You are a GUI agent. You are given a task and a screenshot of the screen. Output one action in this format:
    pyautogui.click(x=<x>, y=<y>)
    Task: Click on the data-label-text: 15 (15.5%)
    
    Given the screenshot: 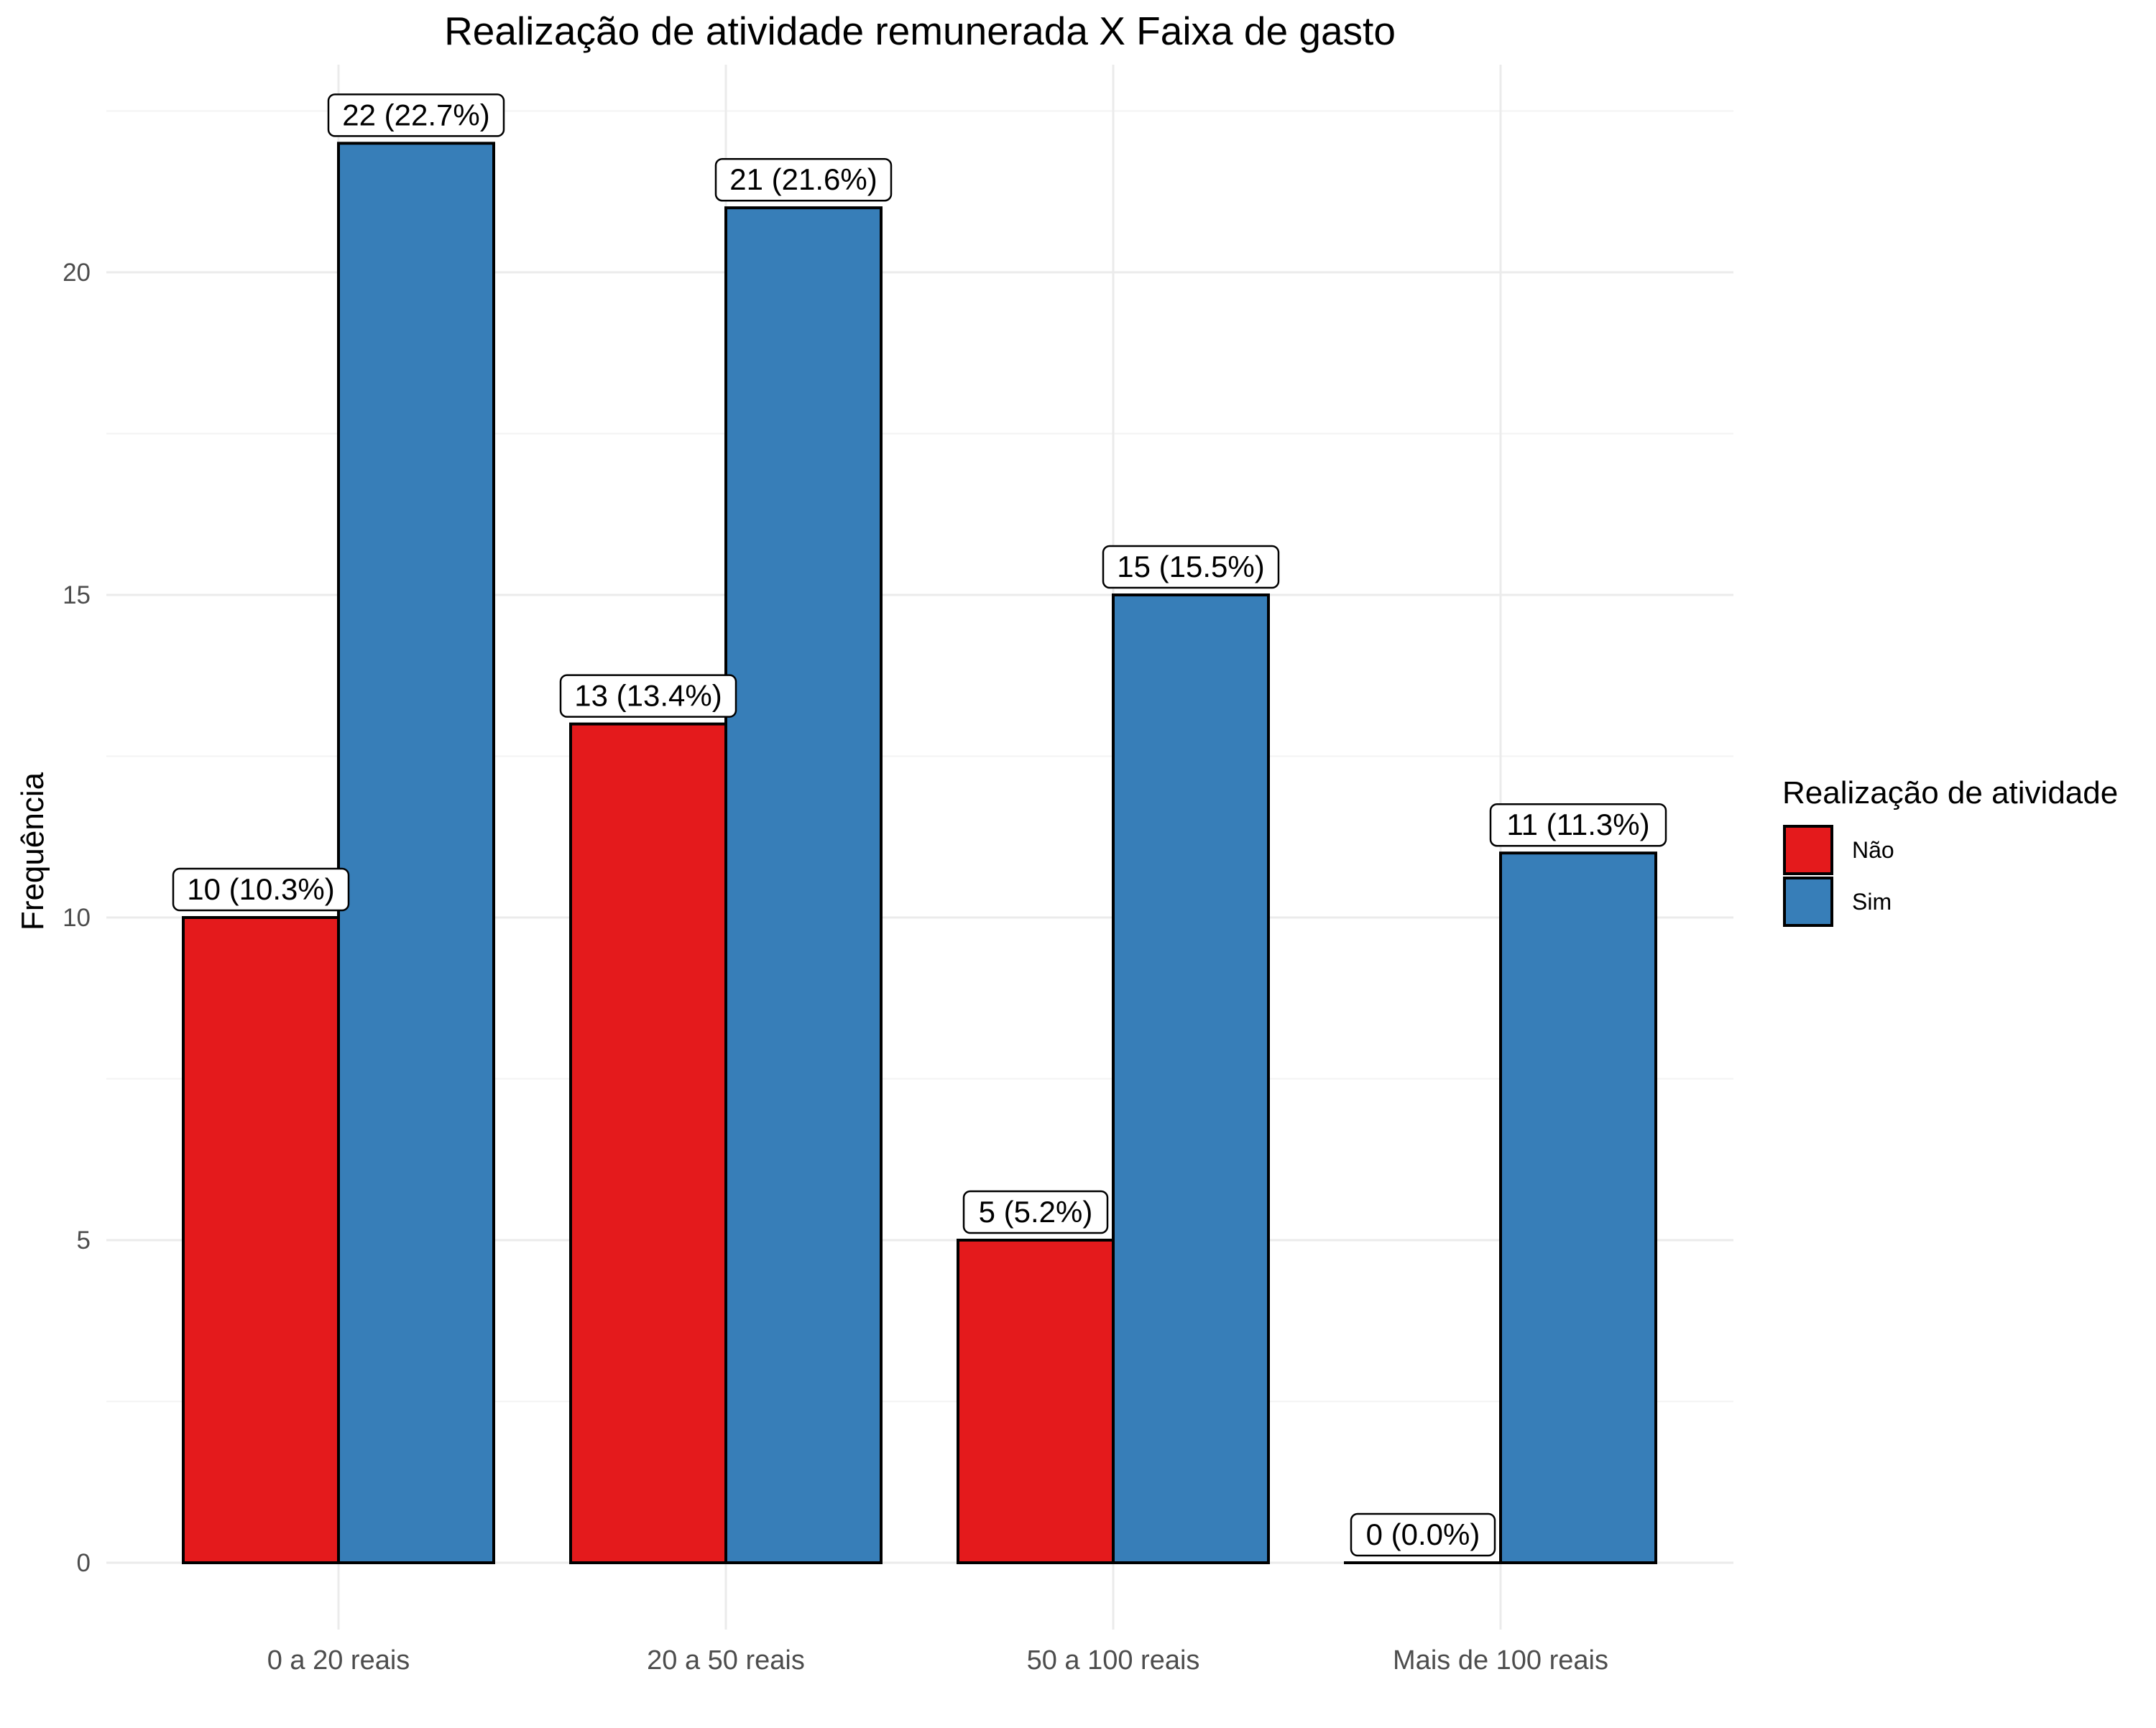 What is the action you would take?
    pyautogui.click(x=1190, y=566)
    